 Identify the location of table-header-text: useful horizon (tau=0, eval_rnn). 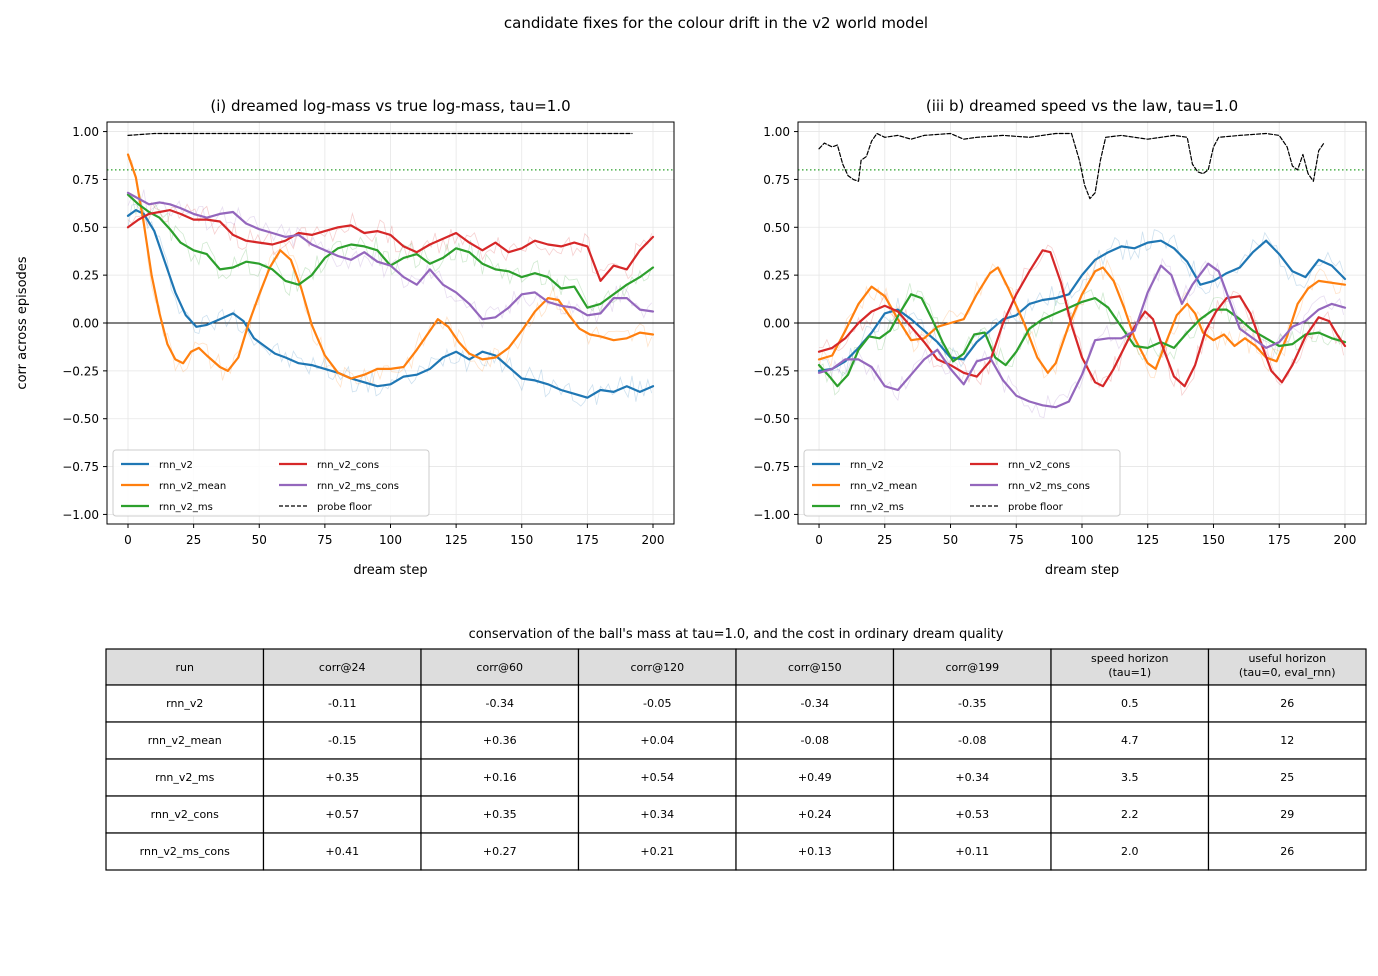
(1287, 665).